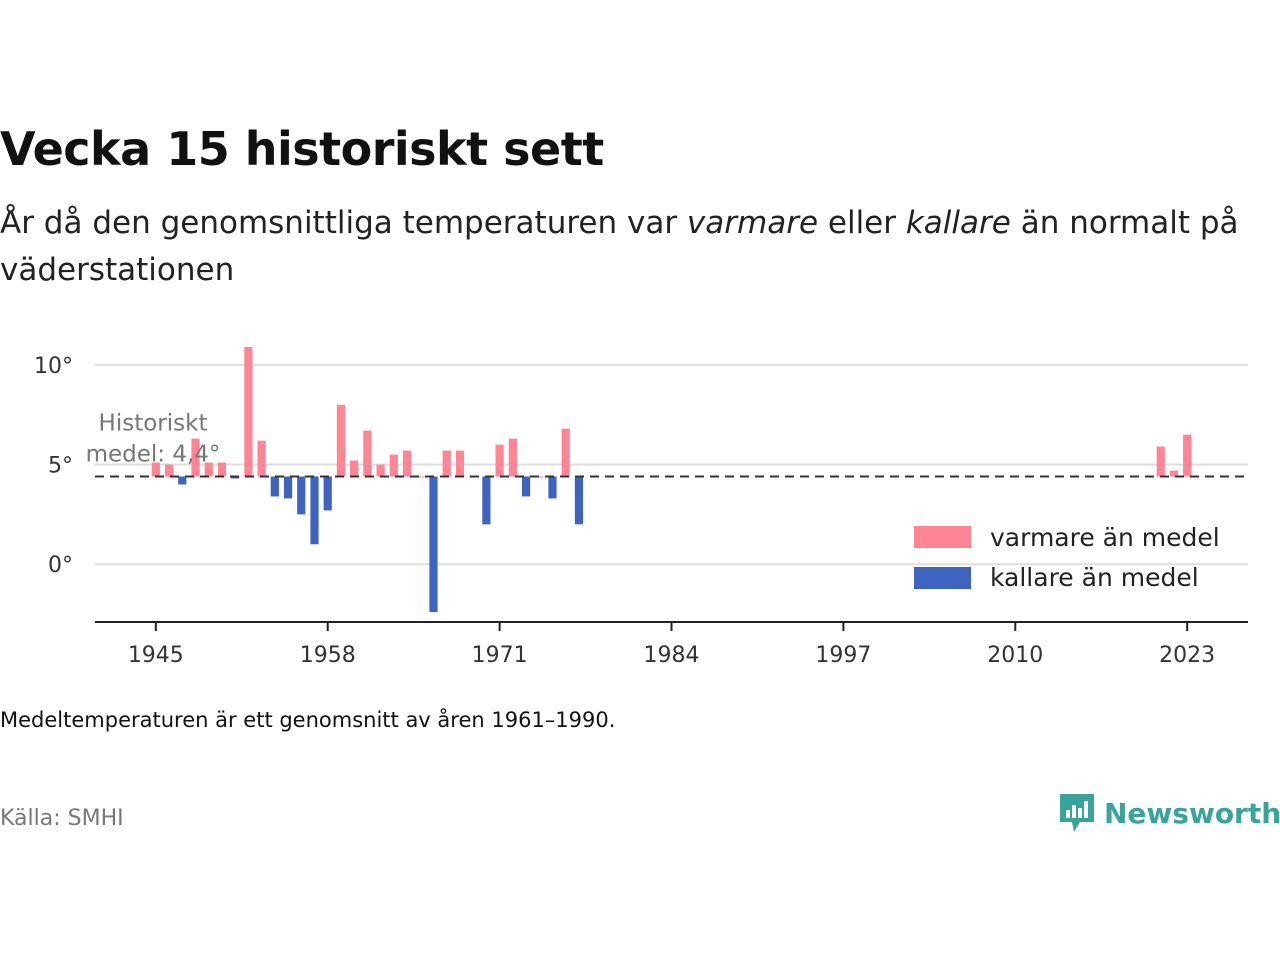 Image resolution: width=1280 pixels, height=960 pixels. I want to click on bar-2023, so click(1187, 455).